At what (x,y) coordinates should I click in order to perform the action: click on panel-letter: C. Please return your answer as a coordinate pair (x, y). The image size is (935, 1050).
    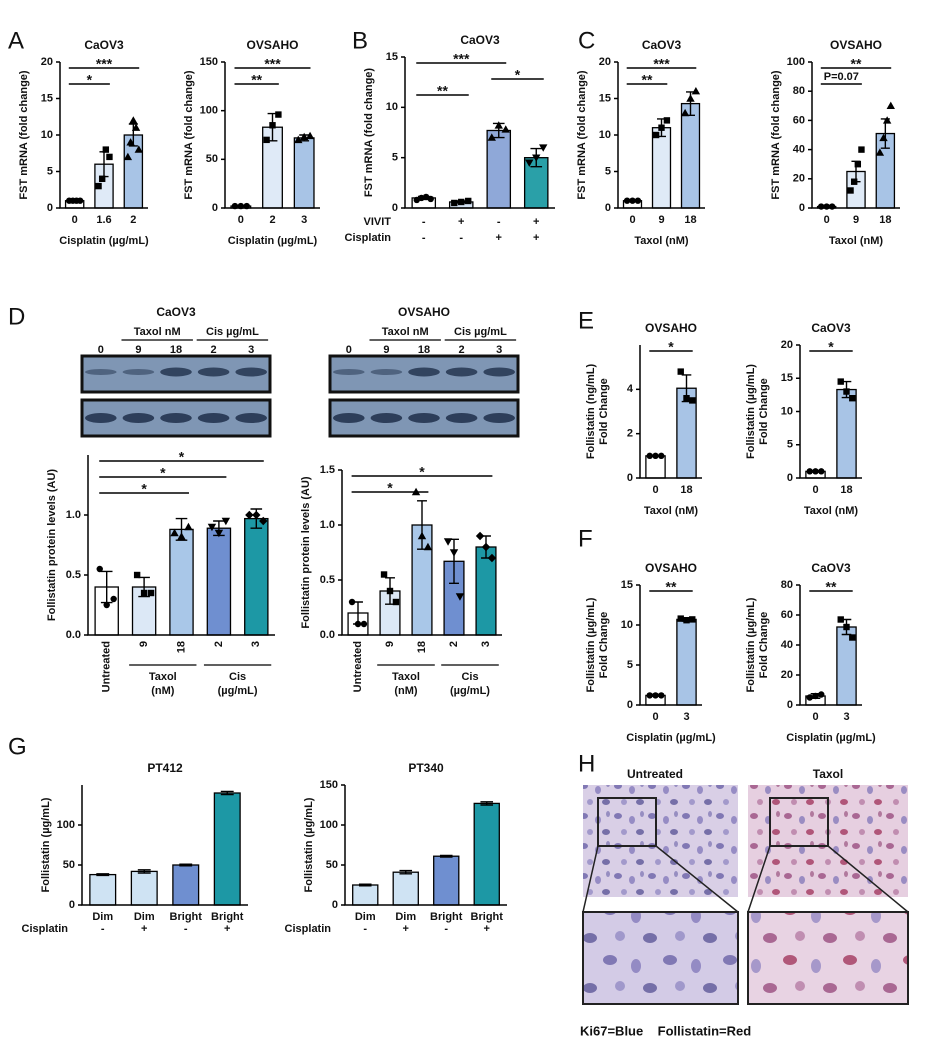
    Looking at the image, I should click on (586, 40).